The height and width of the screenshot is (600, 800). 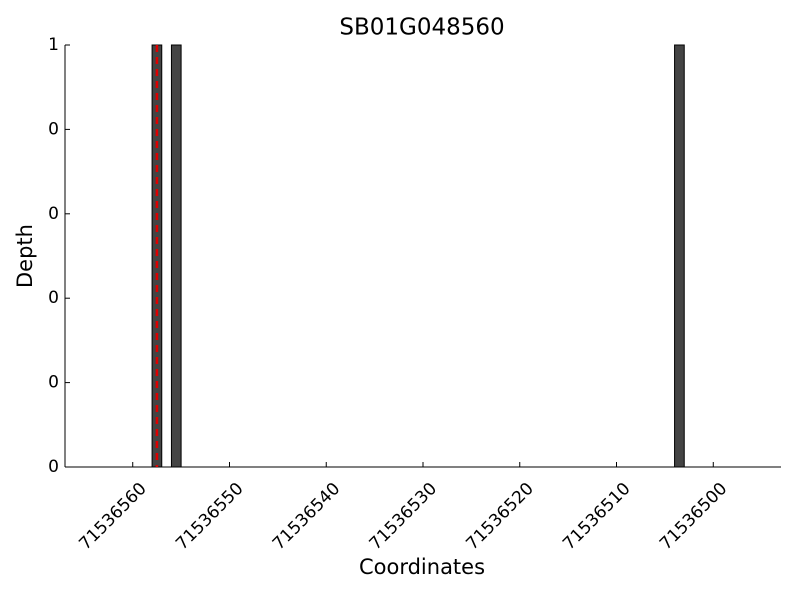 What do you see at coordinates (421, 28) in the screenshot?
I see `chart-title: SB01G048560` at bounding box center [421, 28].